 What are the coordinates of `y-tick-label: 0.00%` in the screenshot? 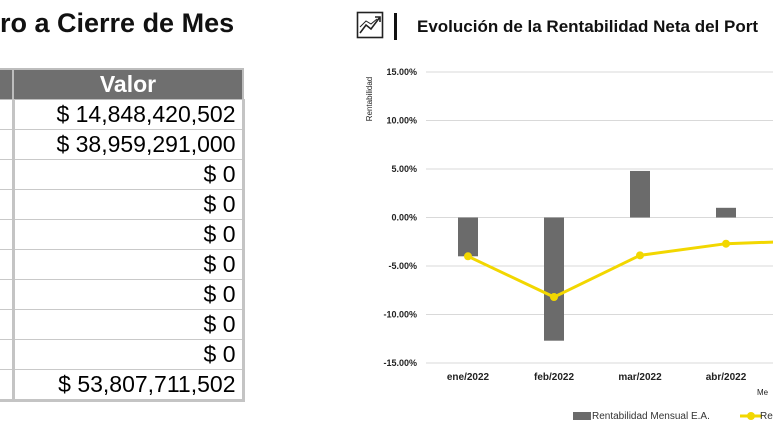 It's located at (404, 218).